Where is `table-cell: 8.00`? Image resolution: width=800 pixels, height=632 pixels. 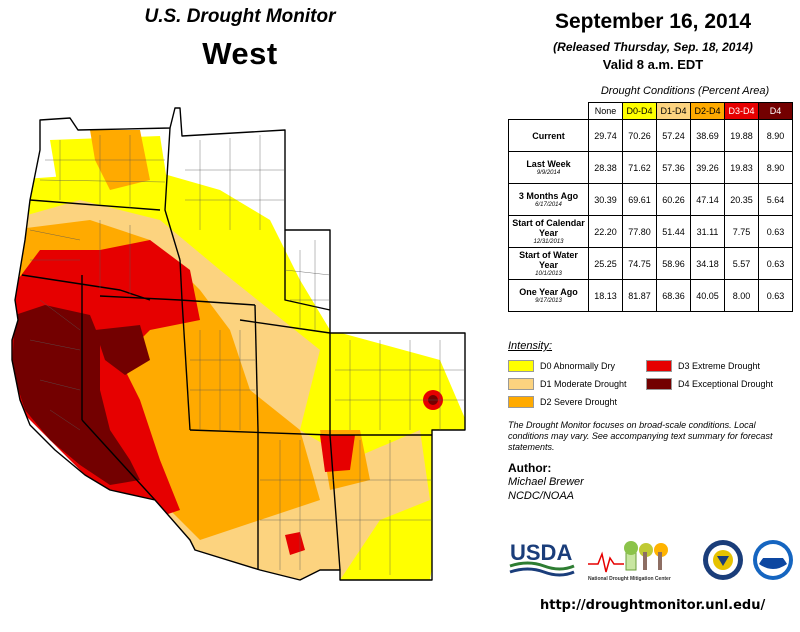
table-cell: 8.00 is located at coordinates (741, 295).